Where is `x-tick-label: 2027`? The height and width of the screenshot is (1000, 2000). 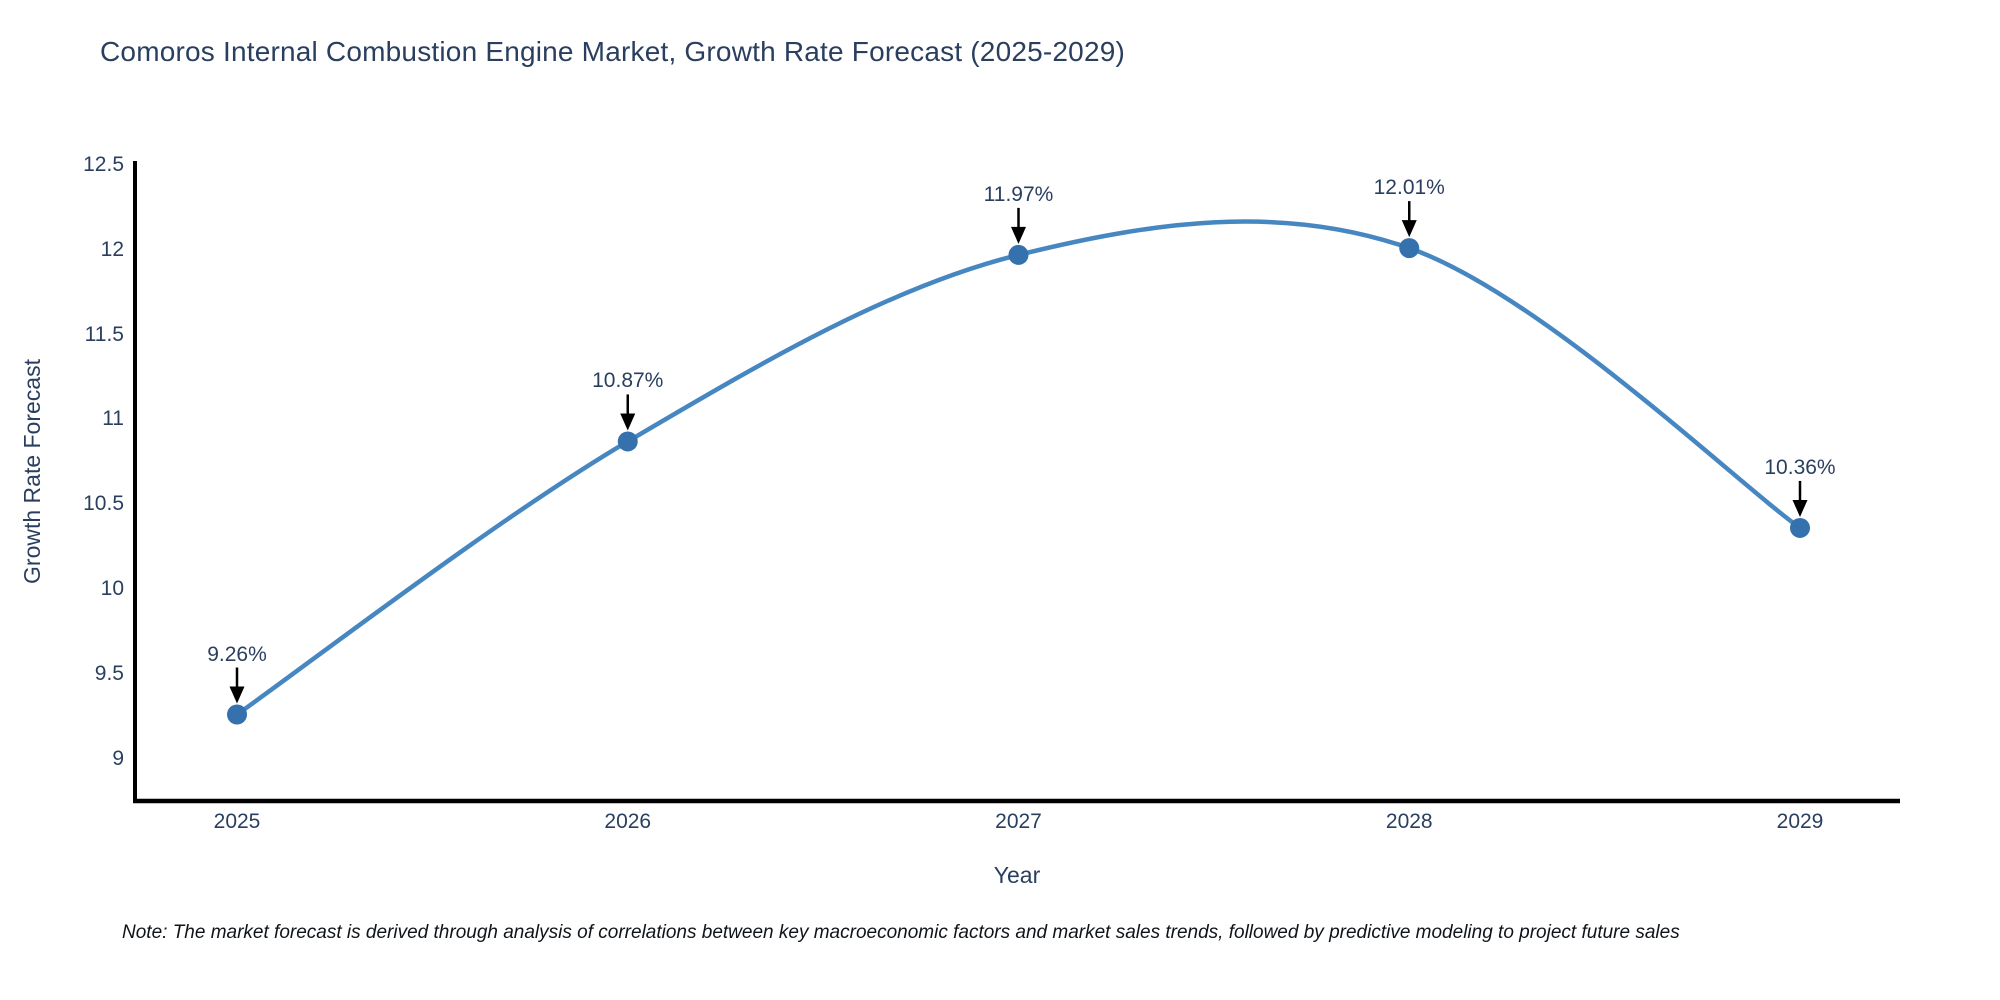
x-tick-label: 2027 is located at coordinates (1018, 821).